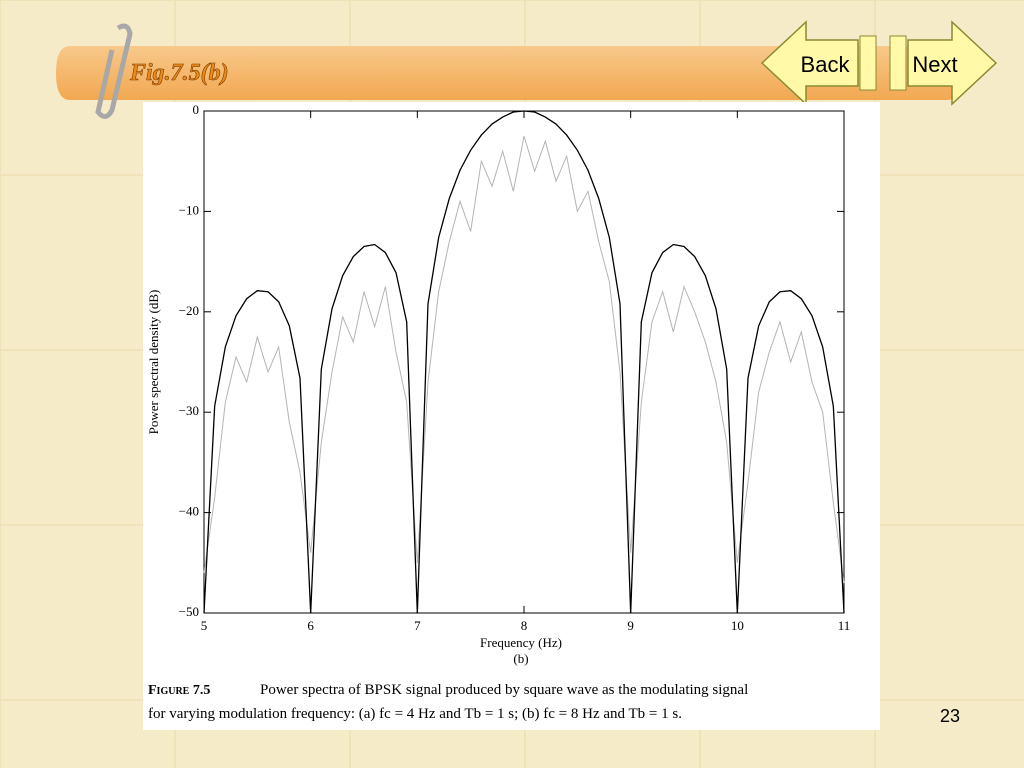 This screenshot has width=1024, height=768. What do you see at coordinates (153, 362) in the screenshot?
I see `y-axis-label: Power spectral density (dB)` at bounding box center [153, 362].